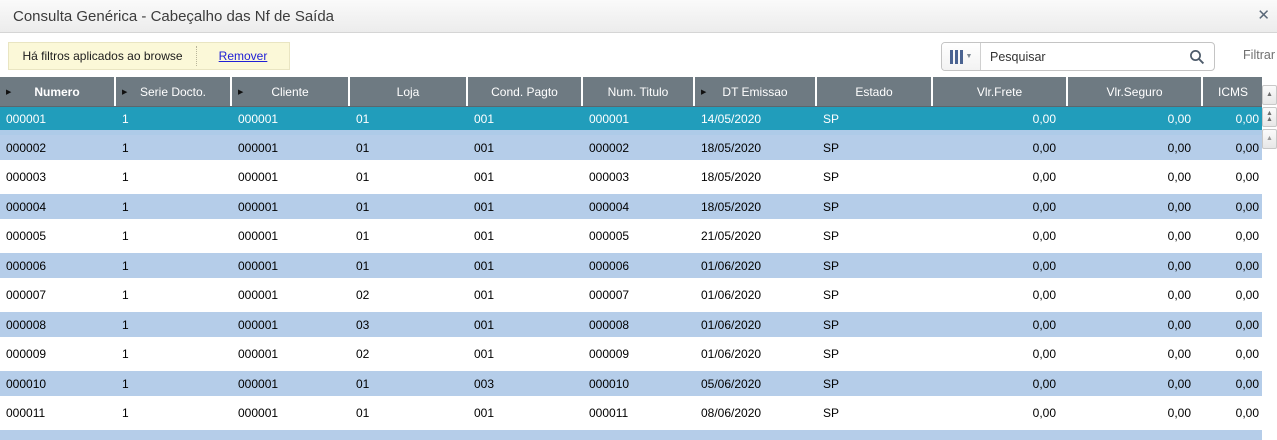 This screenshot has height=440, width=1277. I want to click on header-cell: Estado, so click(875, 91).